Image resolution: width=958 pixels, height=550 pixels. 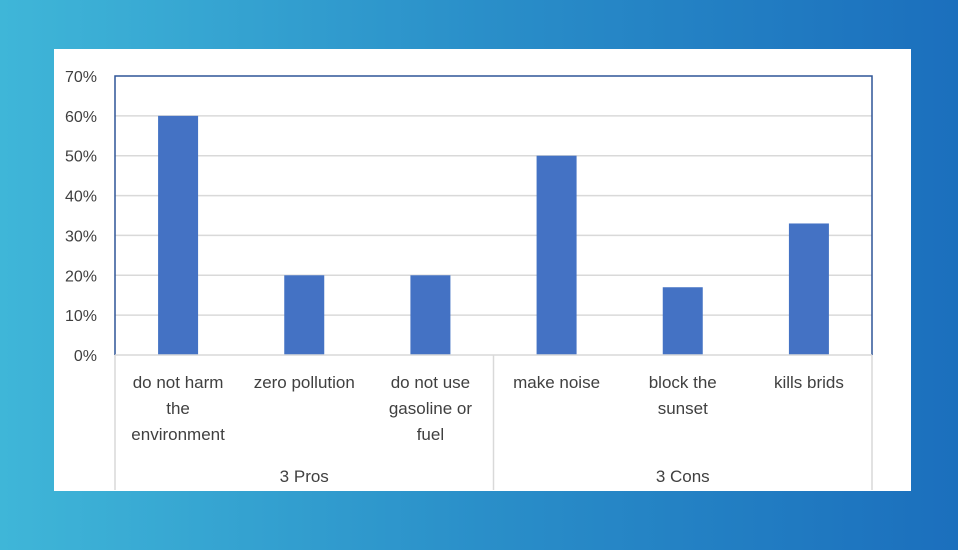 What do you see at coordinates (178, 434) in the screenshot?
I see `x-tick-label-line: environment` at bounding box center [178, 434].